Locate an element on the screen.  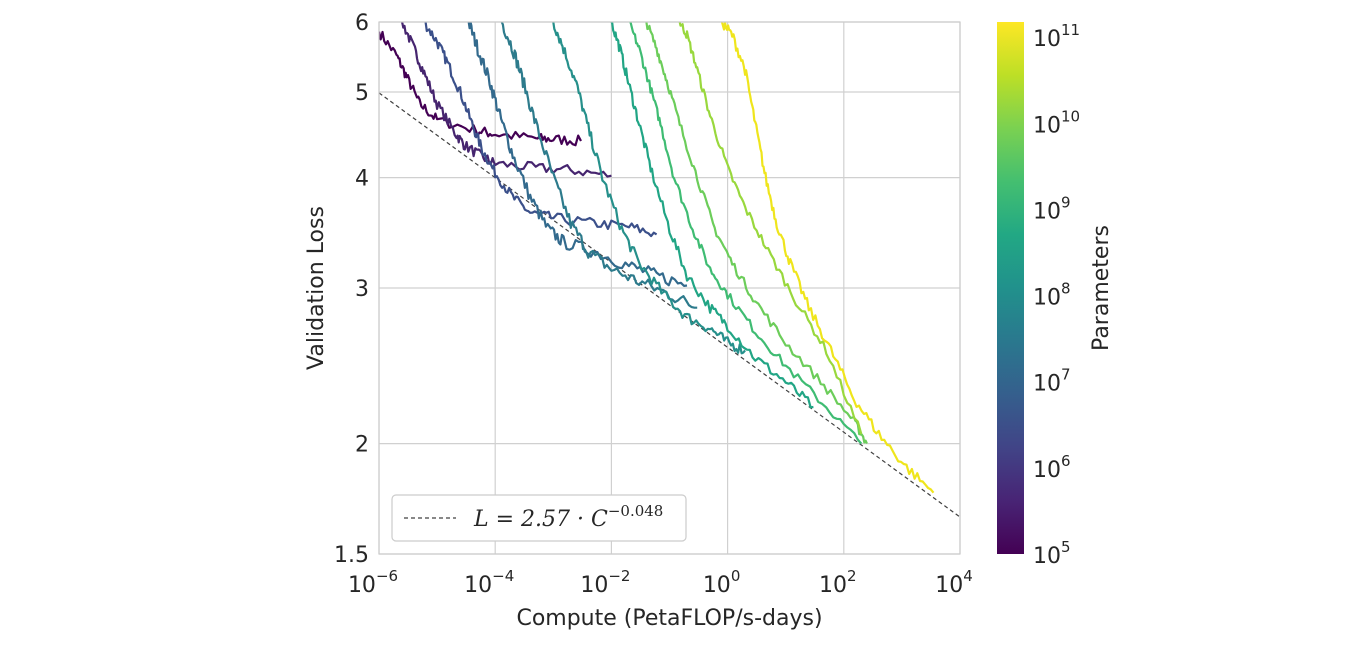
x-tick-exponent: −6 is located at coordinates (387, 576).